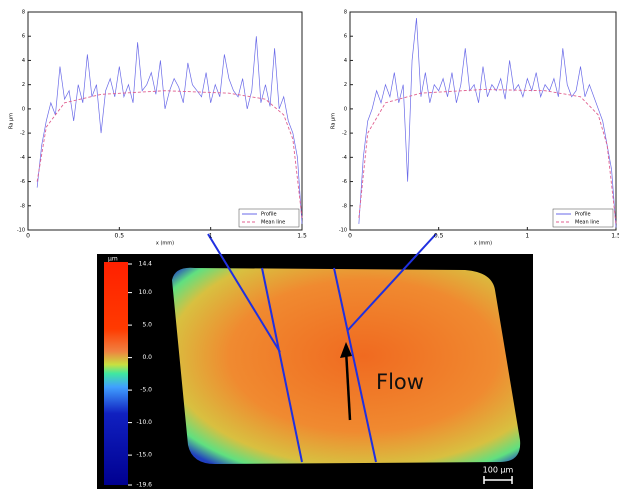 The image size is (619, 493). I want to click on colorbar-tick-label: -19.6, so click(144, 485).